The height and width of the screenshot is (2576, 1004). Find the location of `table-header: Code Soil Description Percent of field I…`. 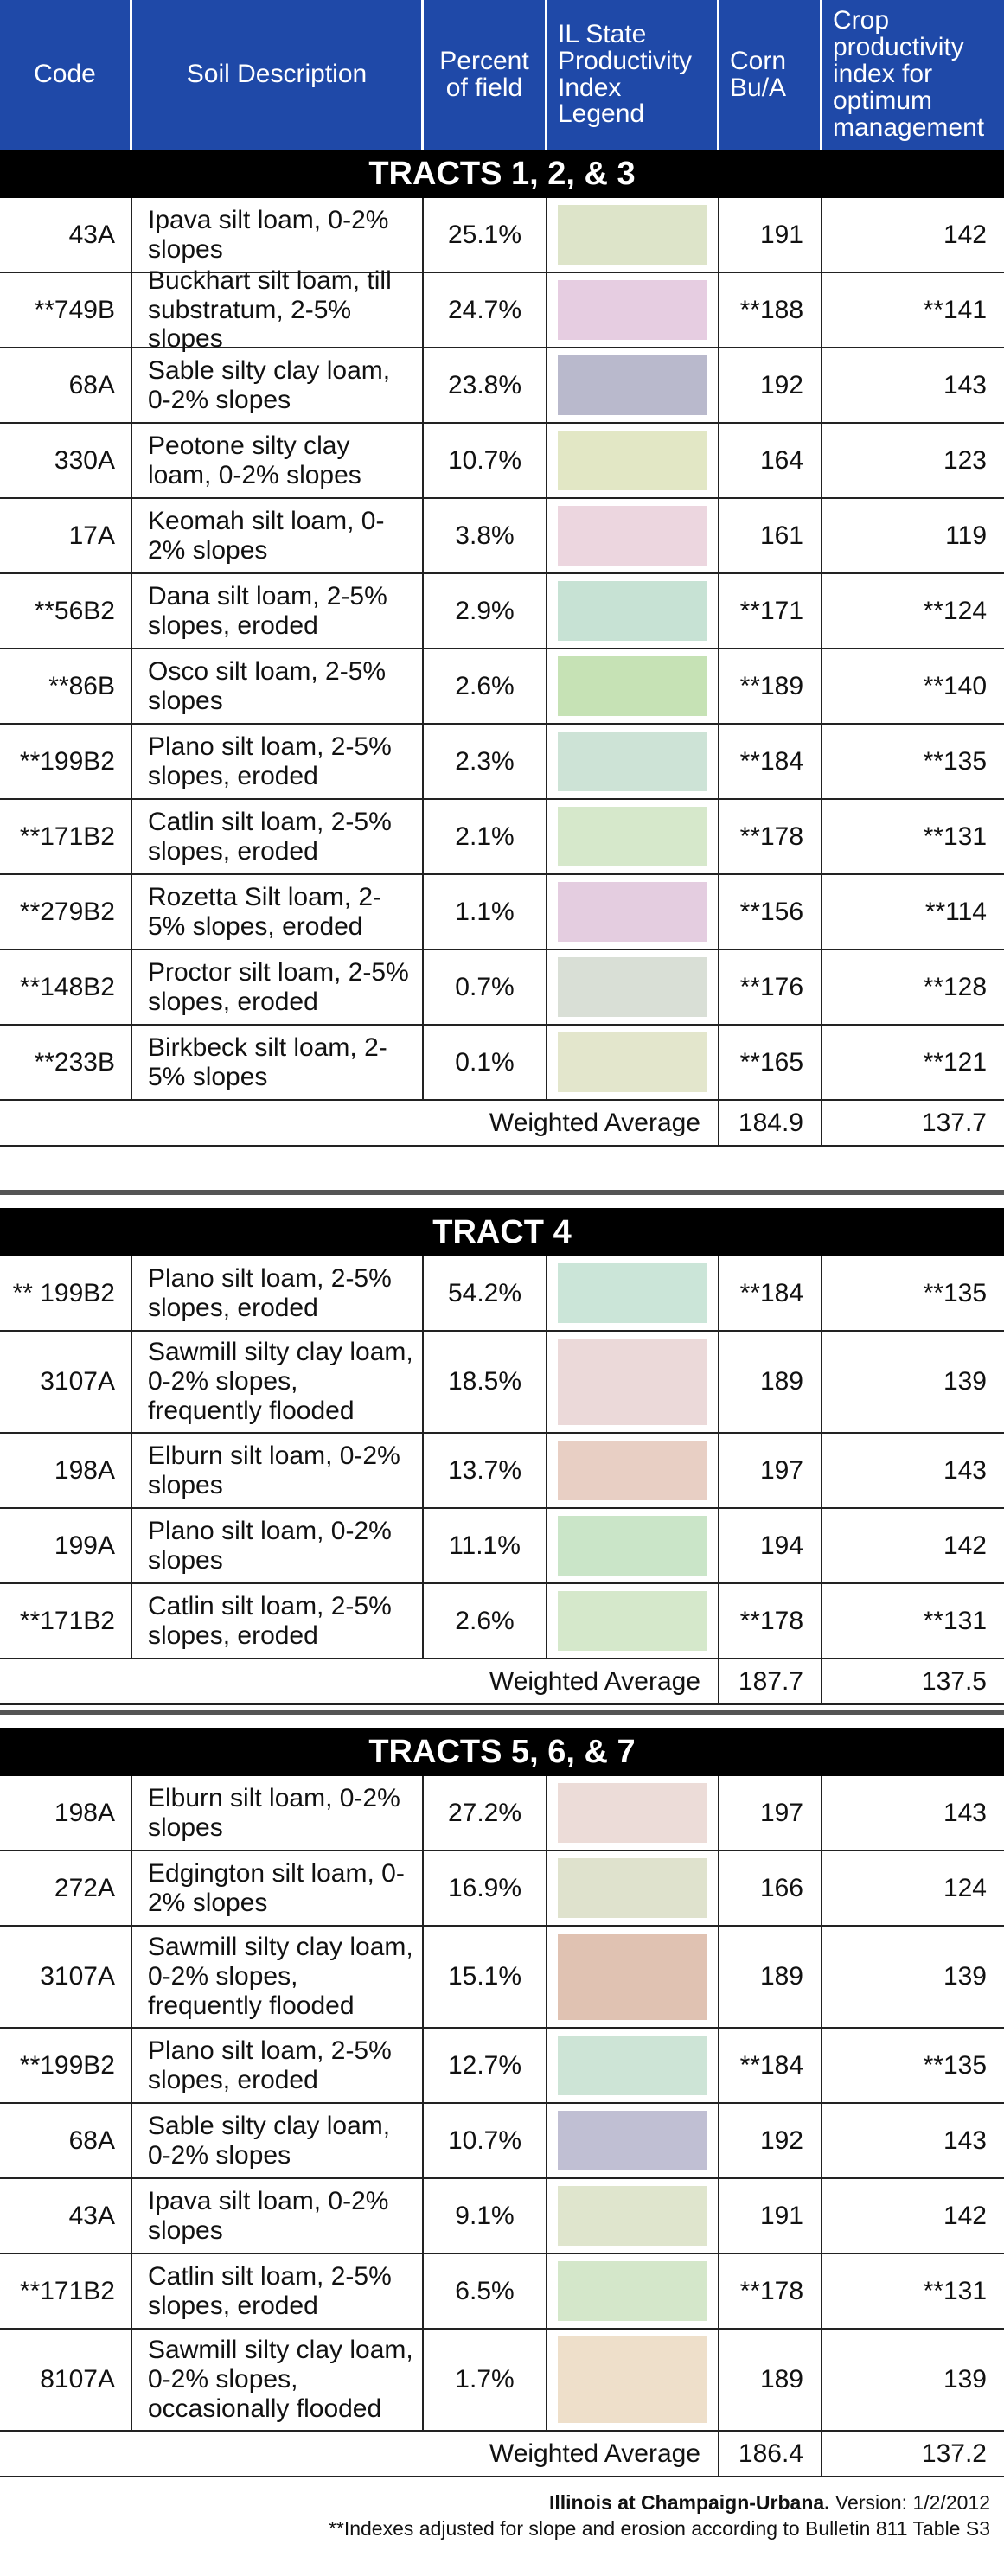

table-header: Code Soil Description Percent of field I… is located at coordinates (502, 75).